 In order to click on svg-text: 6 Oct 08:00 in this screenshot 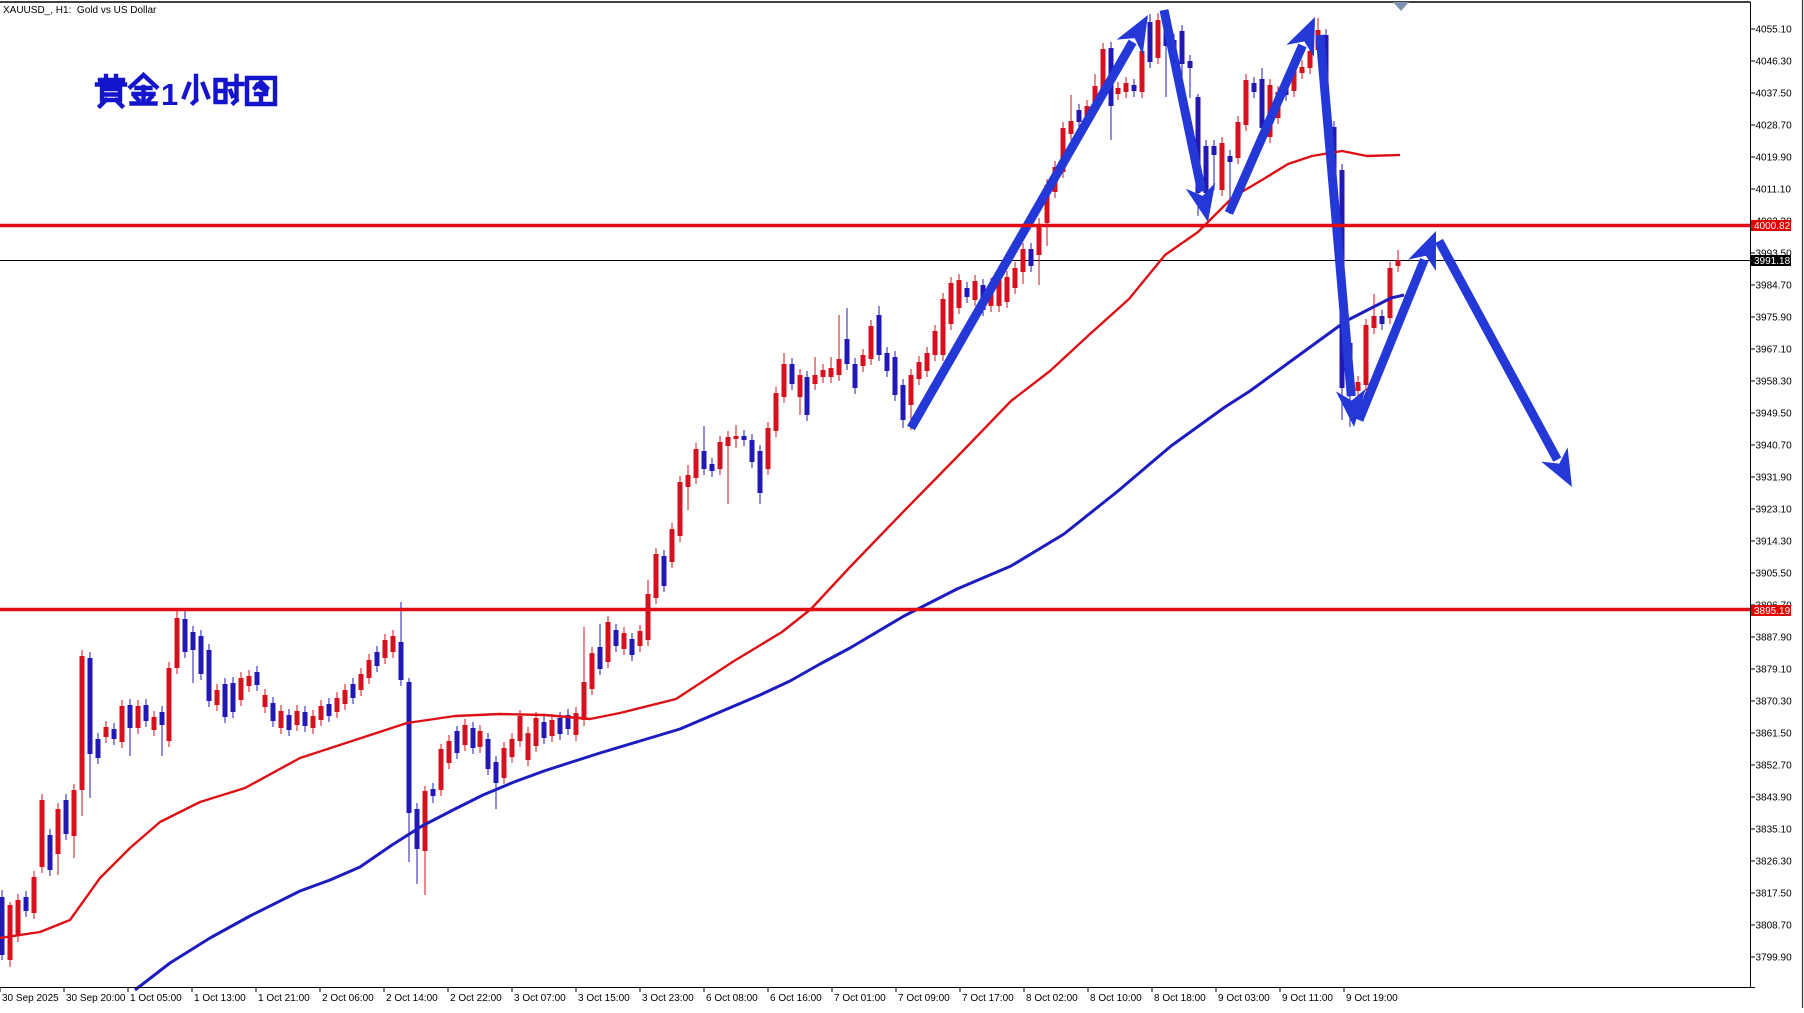, I will do `click(732, 998)`.